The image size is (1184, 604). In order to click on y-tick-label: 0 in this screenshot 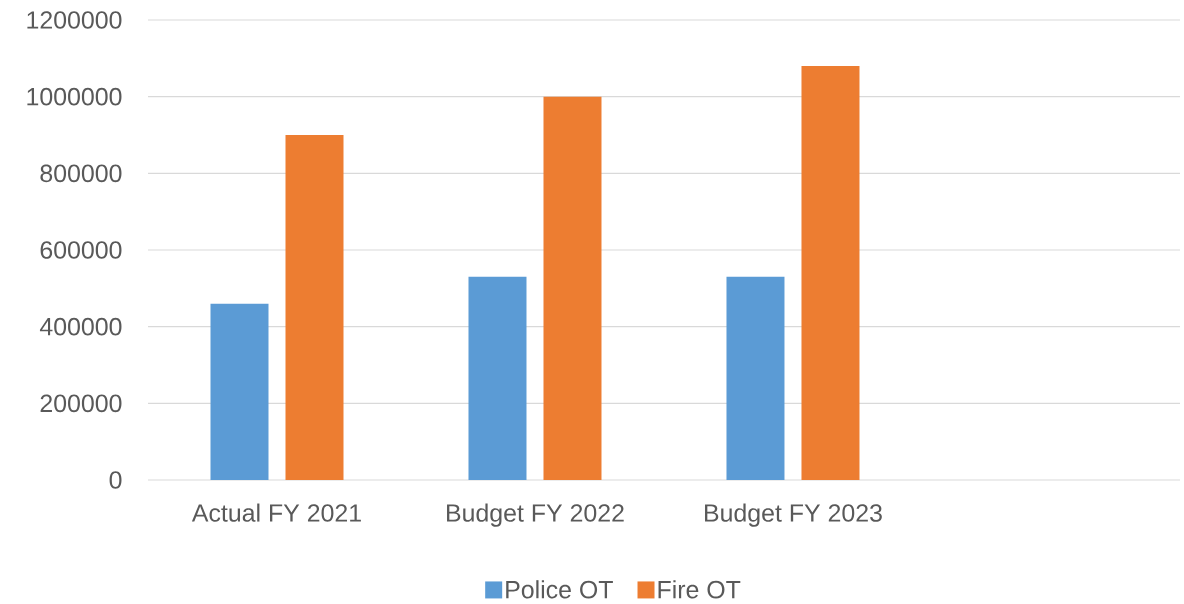, I will do `click(115, 480)`.